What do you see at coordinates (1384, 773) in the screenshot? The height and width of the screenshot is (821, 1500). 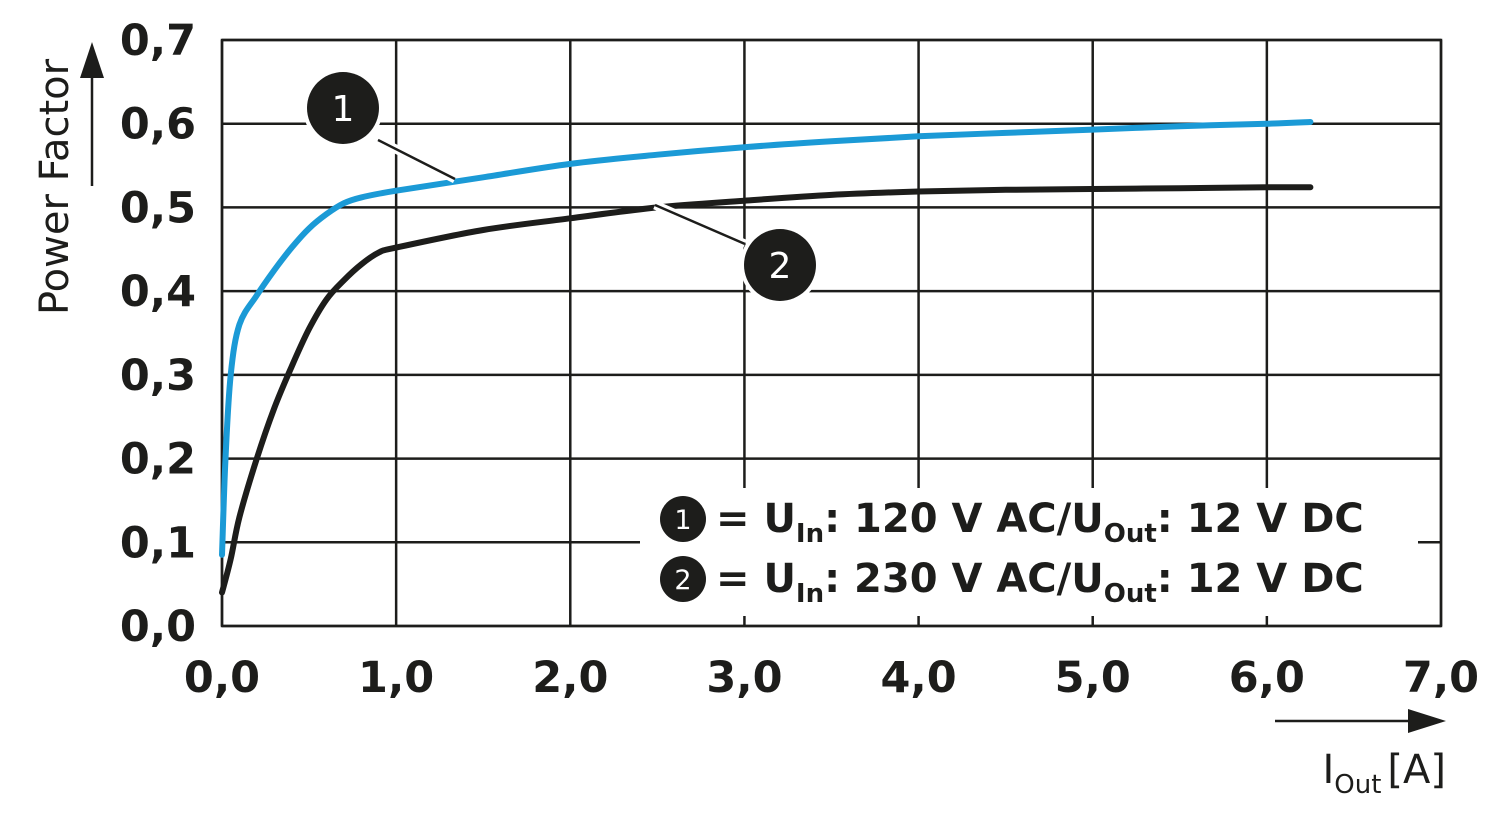 I see `x-axis-title: IOut [A]` at bounding box center [1384, 773].